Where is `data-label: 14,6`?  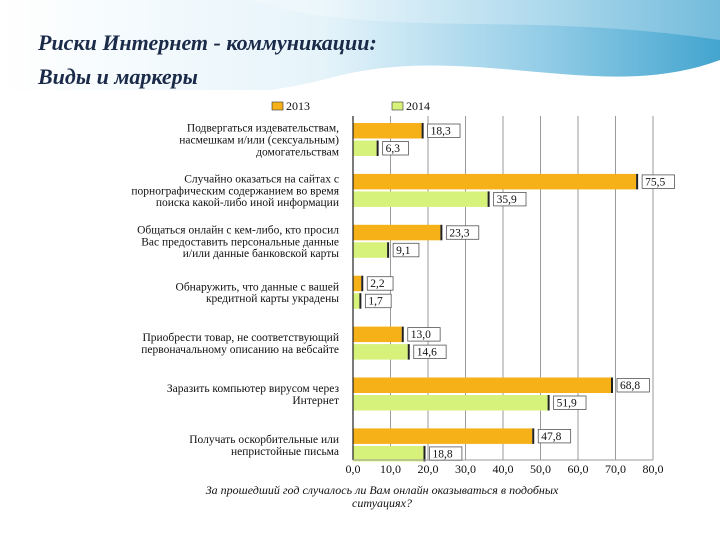
data-label: 14,6 is located at coordinates (427, 353).